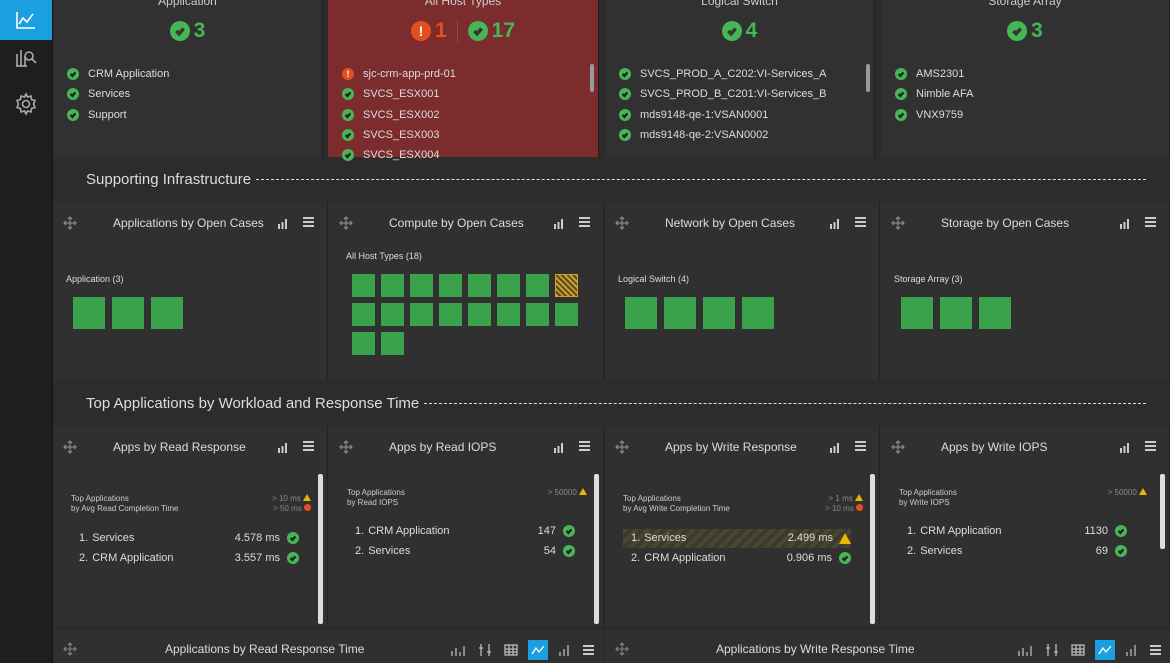  What do you see at coordinates (1017, 550) in the screenshot?
I see `table-row: 2. Services 69` at bounding box center [1017, 550].